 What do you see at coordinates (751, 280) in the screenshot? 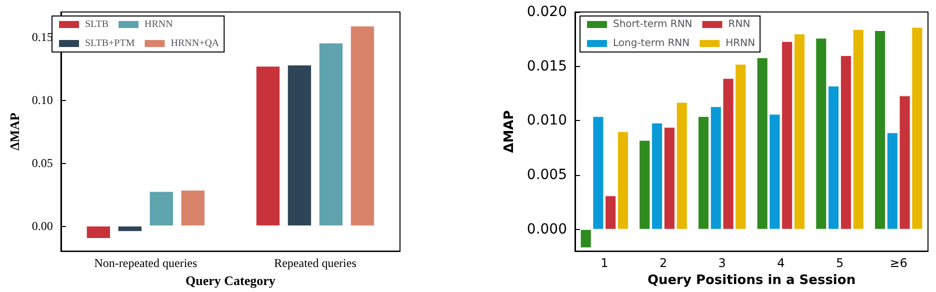
I see `x-axis-title: Query Positions in a Session` at bounding box center [751, 280].